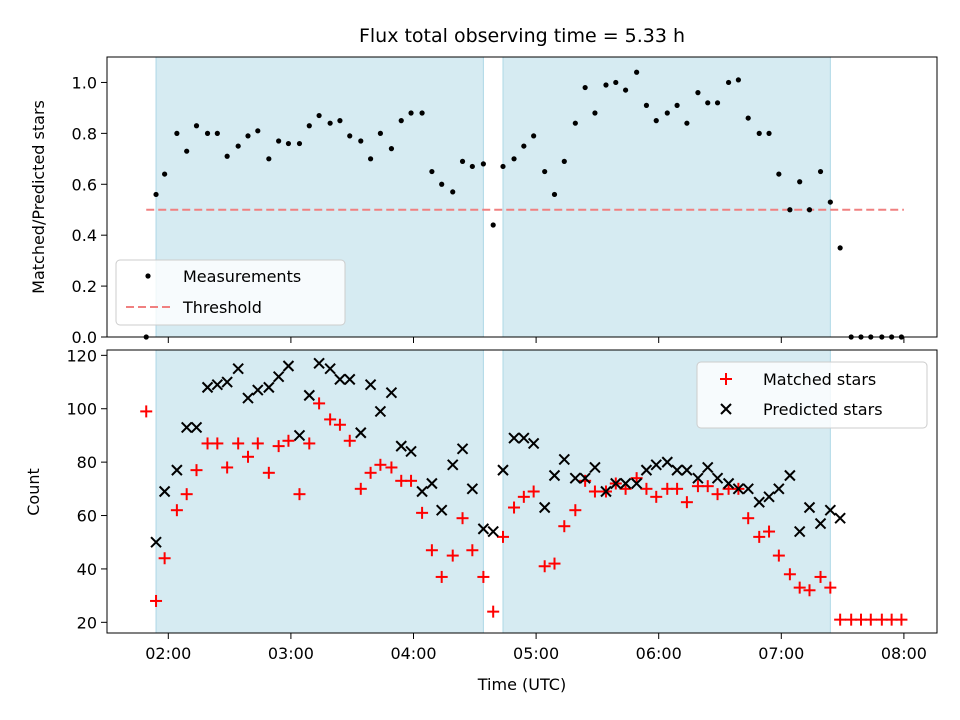 The height and width of the screenshot is (720, 960). Describe the element at coordinates (291, 653) in the screenshot. I see `x-tick-label-1: 03:00` at that location.